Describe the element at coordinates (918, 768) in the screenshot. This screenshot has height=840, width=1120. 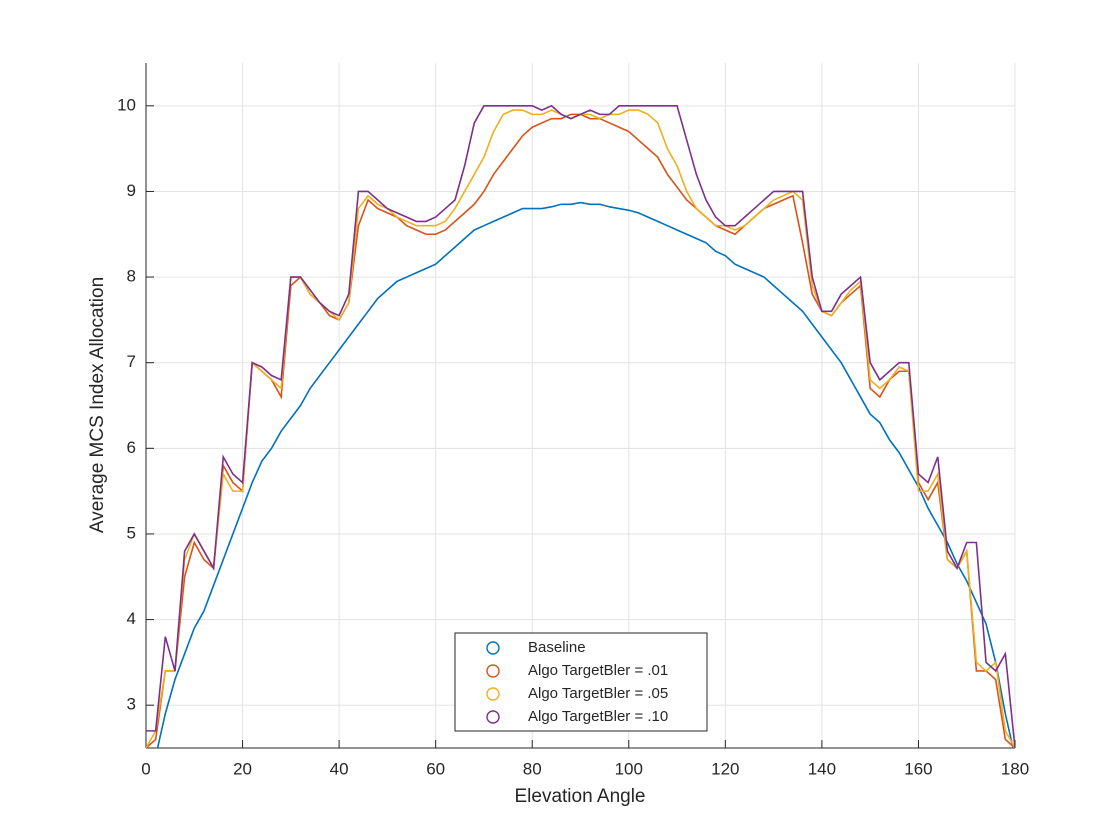
I see `x-tick-label: 160` at that location.